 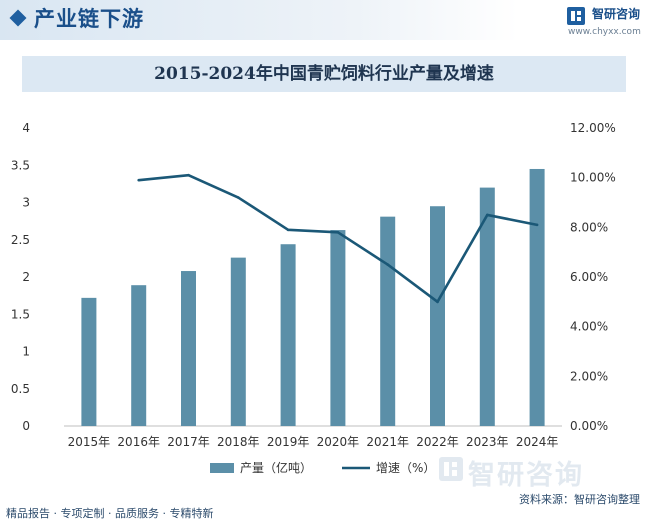 I want to click on footer-tagline: 精品报告 · 专项定制 · 品质服务 · 专精特新, so click(x=110, y=513).